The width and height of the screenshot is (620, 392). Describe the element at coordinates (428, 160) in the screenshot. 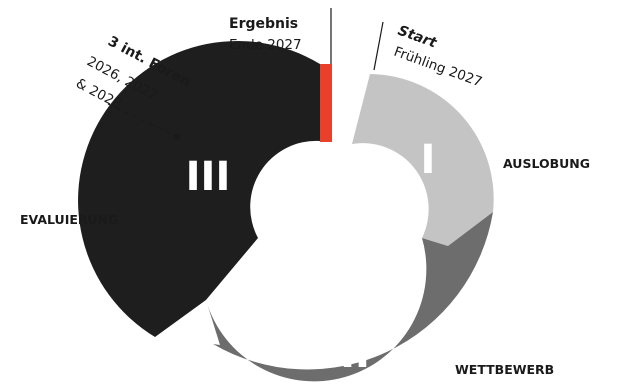

I see `phase-1-numeral: I` at that location.